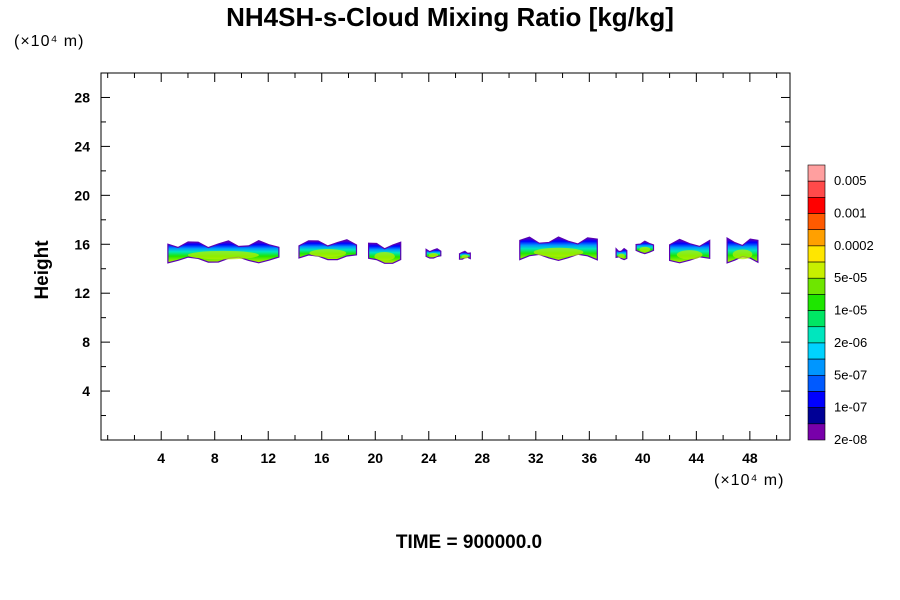 The width and height of the screenshot is (900, 600). What do you see at coordinates (268, 458) in the screenshot?
I see `x-tick-label: 12` at bounding box center [268, 458].